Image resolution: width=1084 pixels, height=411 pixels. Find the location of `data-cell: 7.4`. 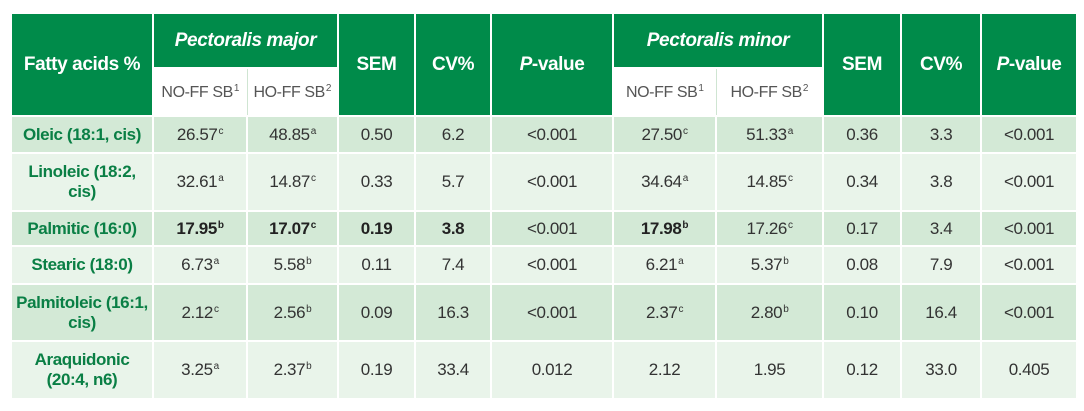

data-cell: 7.4 is located at coordinates (453, 265).